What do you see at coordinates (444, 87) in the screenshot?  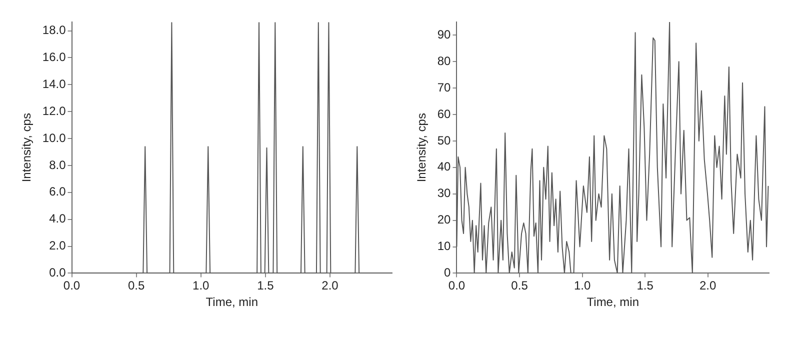 I see `y-tick-label: 70` at bounding box center [444, 87].